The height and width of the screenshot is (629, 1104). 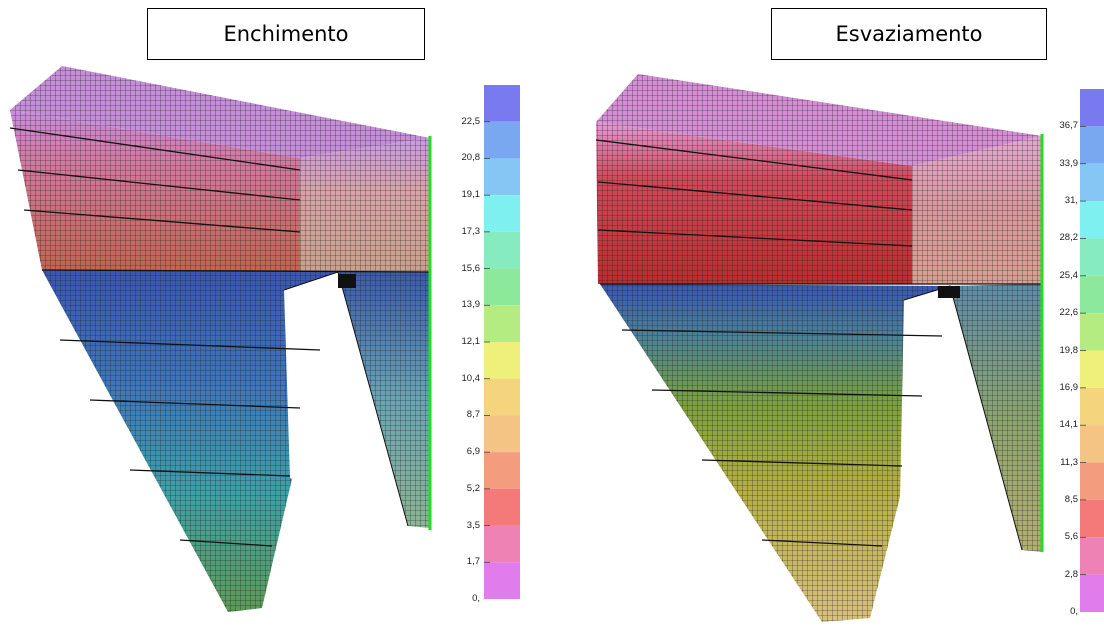 What do you see at coordinates (1069, 275) in the screenshot?
I see `scale-tick-label: 25,4` at bounding box center [1069, 275].